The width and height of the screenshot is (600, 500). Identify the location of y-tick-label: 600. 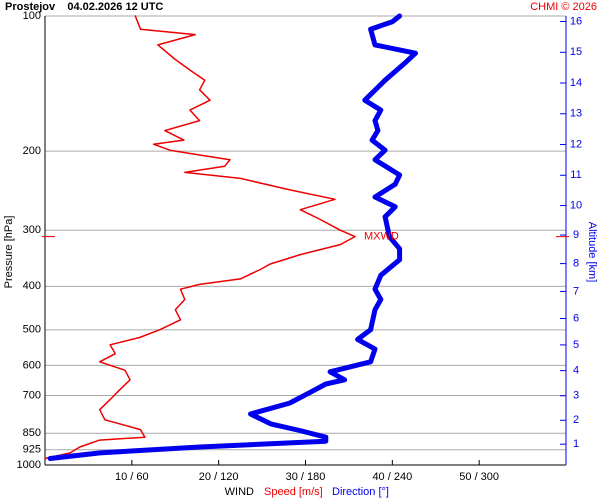
(32, 365).